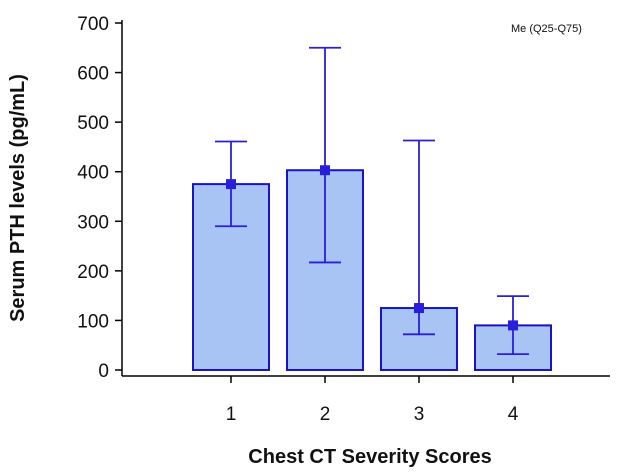 The height and width of the screenshot is (472, 625). I want to click on y-tick-label: 700, so click(93, 24).